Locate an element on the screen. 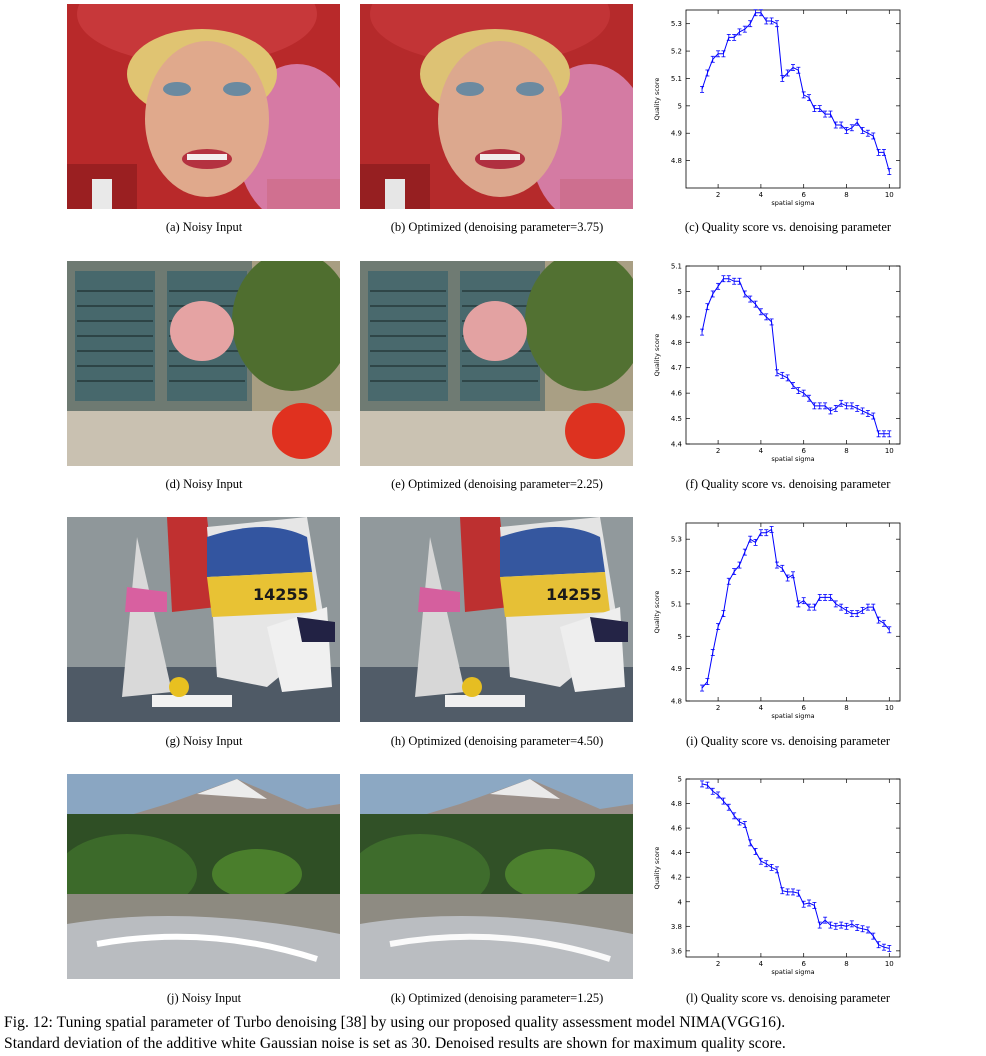  optimized-output-image: 14255 is located at coordinates (496, 619).